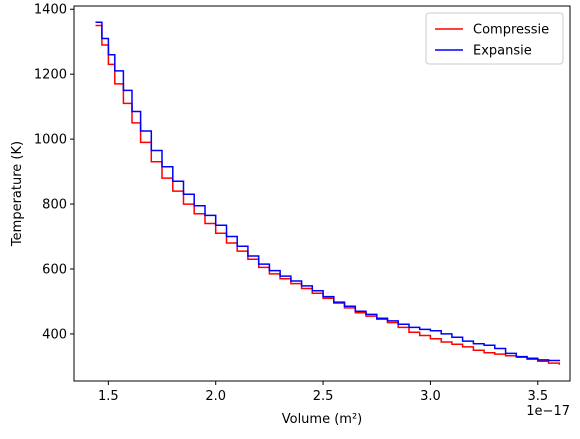  I want to click on x-tick-label: 3.0, so click(430, 396).